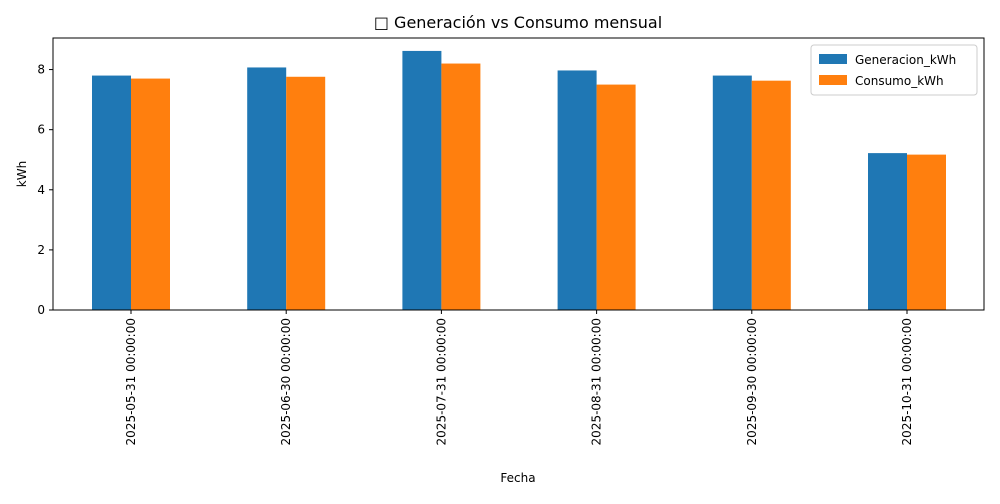 This screenshot has height=504, width=1000. I want to click on x-tick-label: 2025-07-31 00:00:00, so click(441, 381).